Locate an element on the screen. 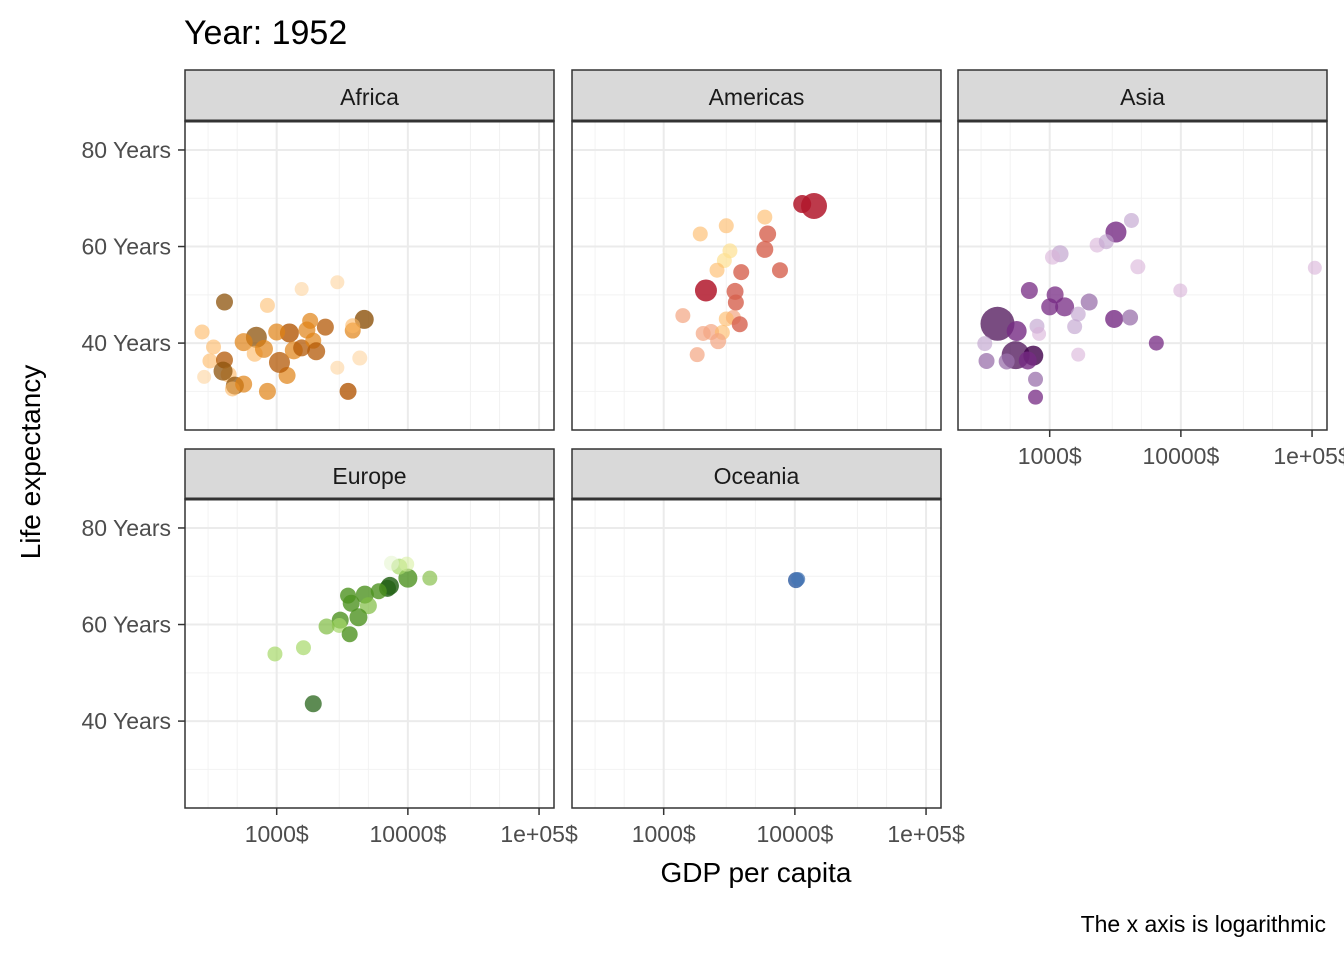 The image size is (1344, 960). y-axis-title: Life expectancy is located at coordinates (30, 462).